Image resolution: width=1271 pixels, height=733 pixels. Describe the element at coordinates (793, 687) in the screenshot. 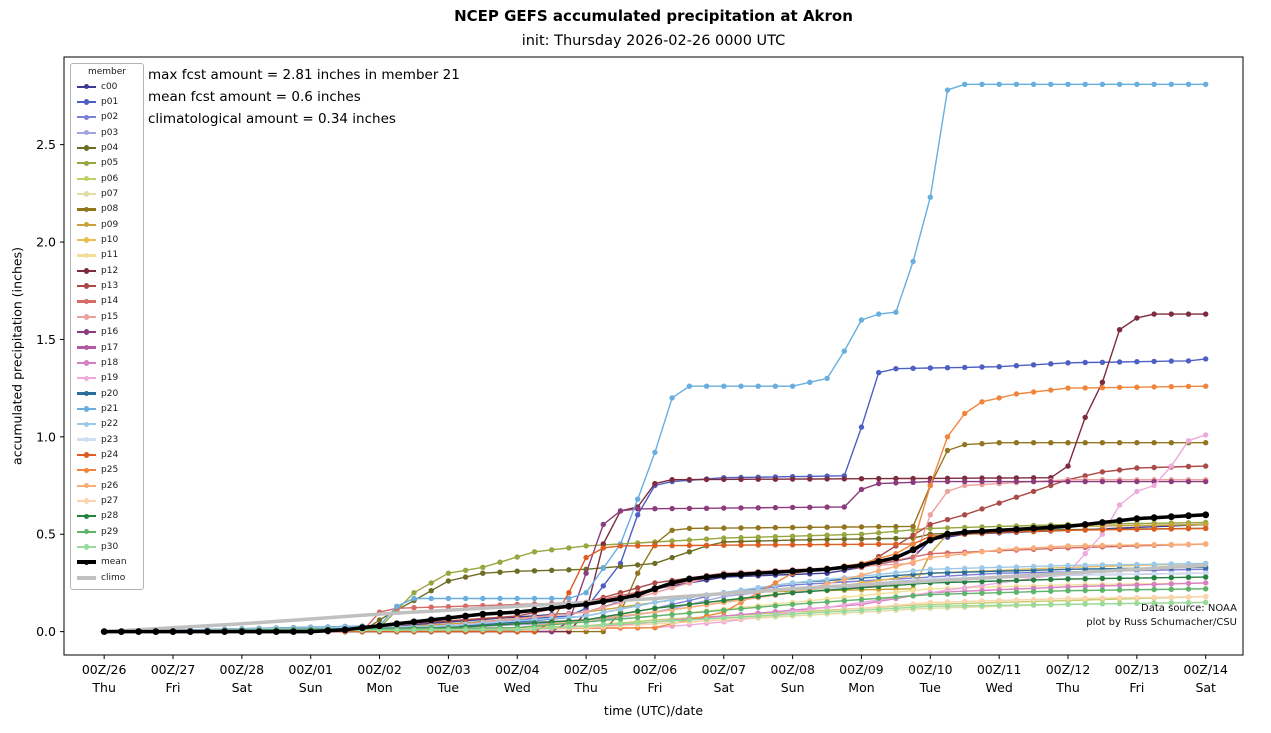

I see `x-tick-day: Sun` at that location.